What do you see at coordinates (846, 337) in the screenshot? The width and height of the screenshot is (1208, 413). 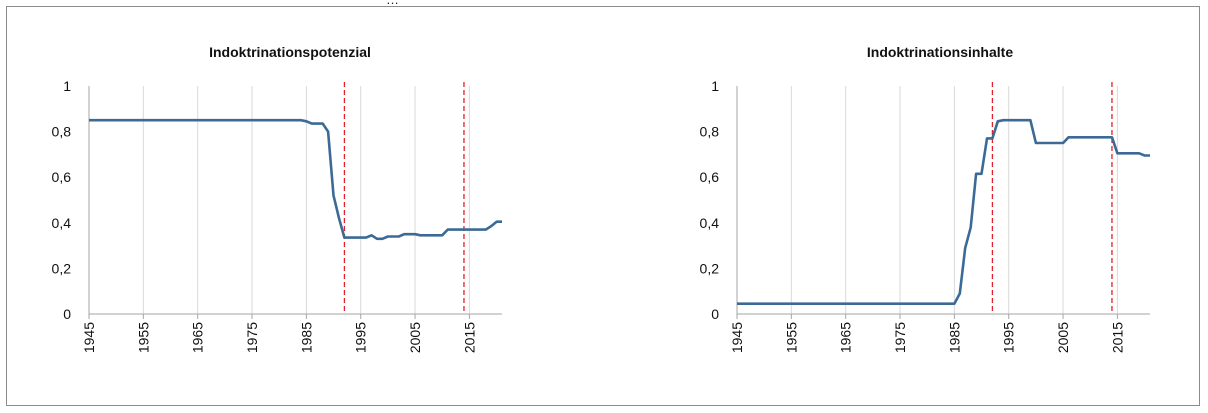 I see `chart-2-x-tick-label-1965: 1965` at bounding box center [846, 337].